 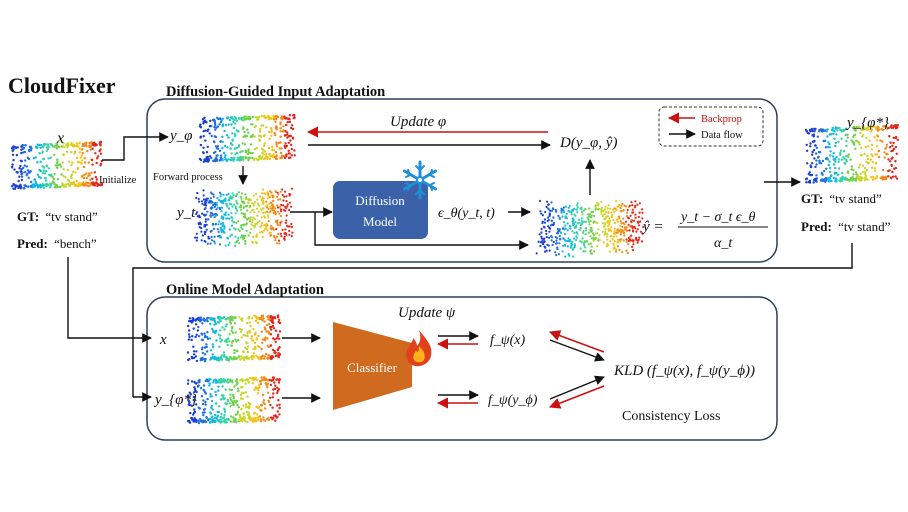 What do you see at coordinates (419, 348) in the screenshot?
I see `flame-icon` at bounding box center [419, 348].